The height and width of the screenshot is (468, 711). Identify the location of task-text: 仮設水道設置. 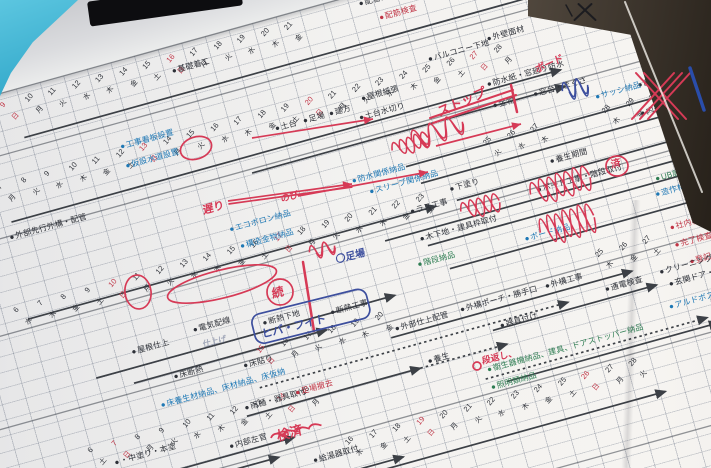
(155, 157).